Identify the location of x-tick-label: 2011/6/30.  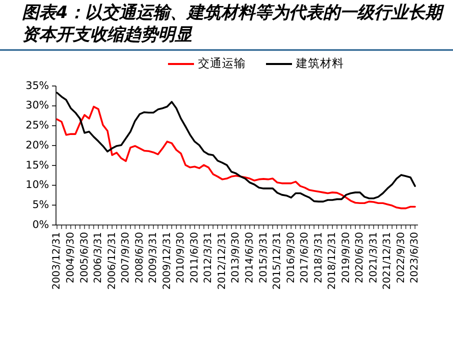
(194, 258).